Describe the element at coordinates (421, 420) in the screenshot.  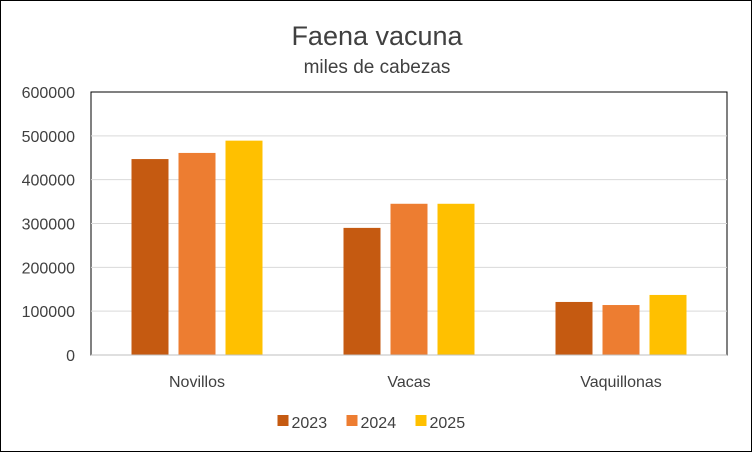
I see `legend-swatch-2025` at that location.